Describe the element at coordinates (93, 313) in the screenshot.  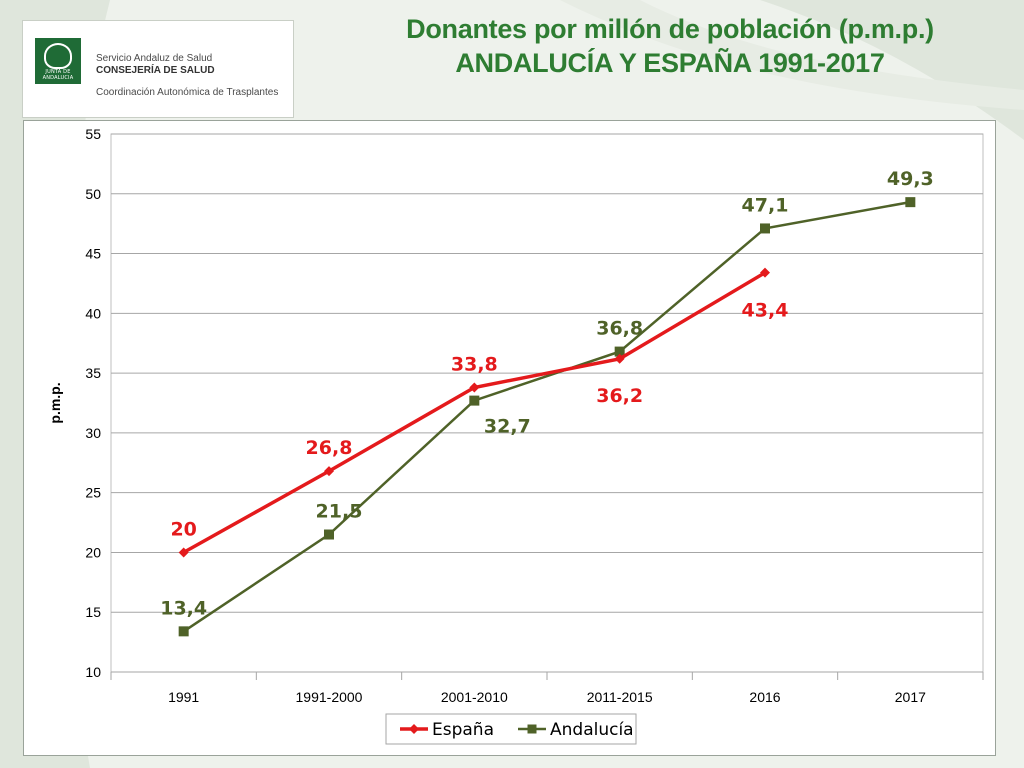
I see `y-tick-label: 40` at that location.